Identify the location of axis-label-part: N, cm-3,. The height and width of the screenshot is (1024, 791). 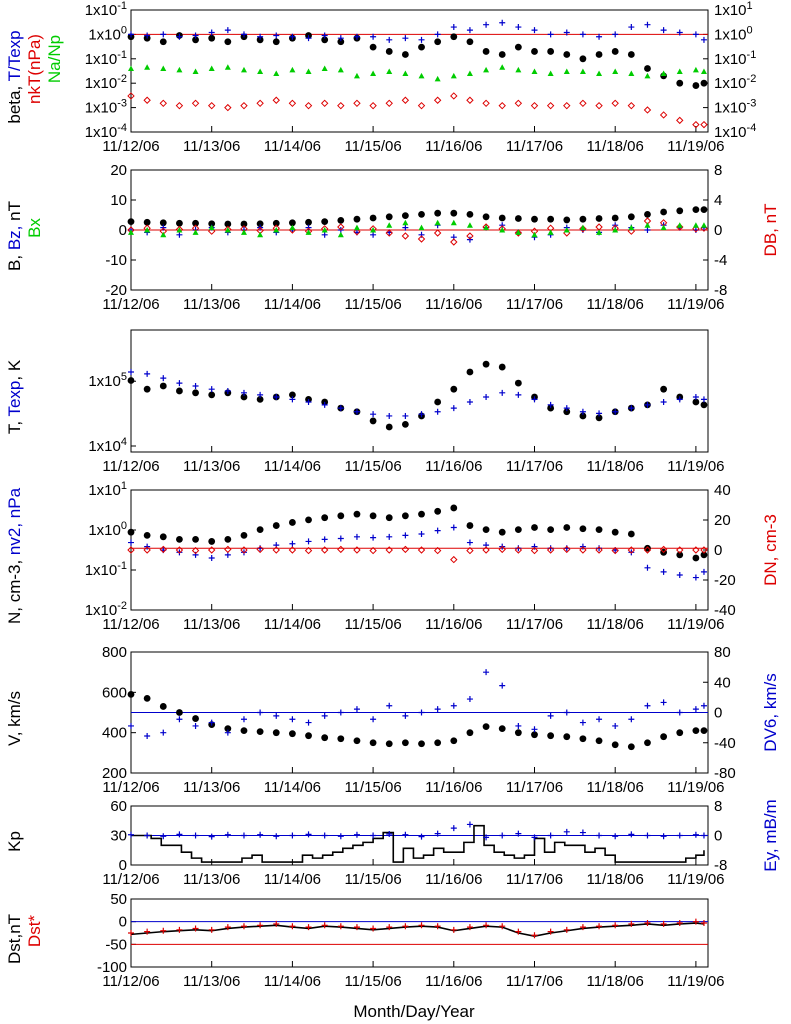
(14, 589).